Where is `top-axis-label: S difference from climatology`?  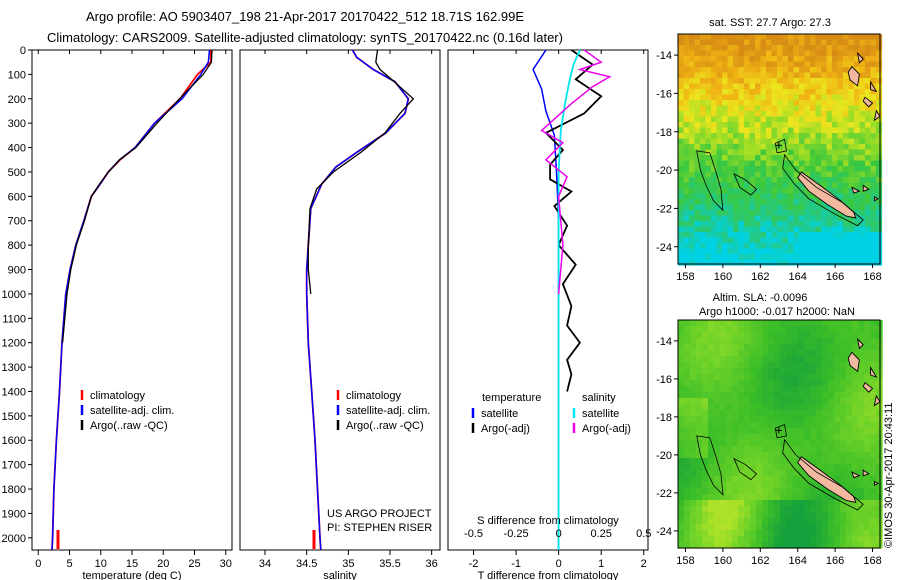
top-axis-label: S difference from climatology is located at coordinates (548, 521).